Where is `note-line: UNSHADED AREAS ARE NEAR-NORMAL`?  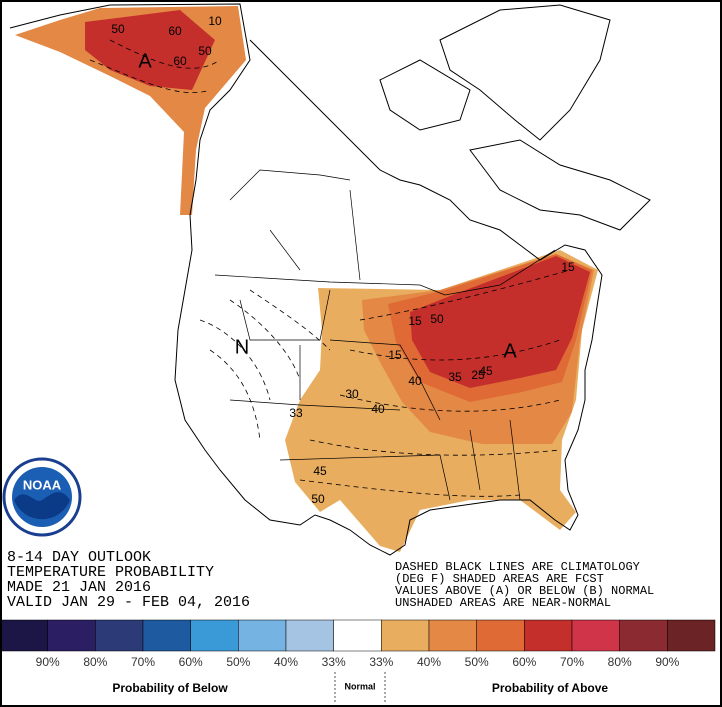 note-line: UNSHADED AREAS ARE NEAR-NORMAL is located at coordinates (503, 603).